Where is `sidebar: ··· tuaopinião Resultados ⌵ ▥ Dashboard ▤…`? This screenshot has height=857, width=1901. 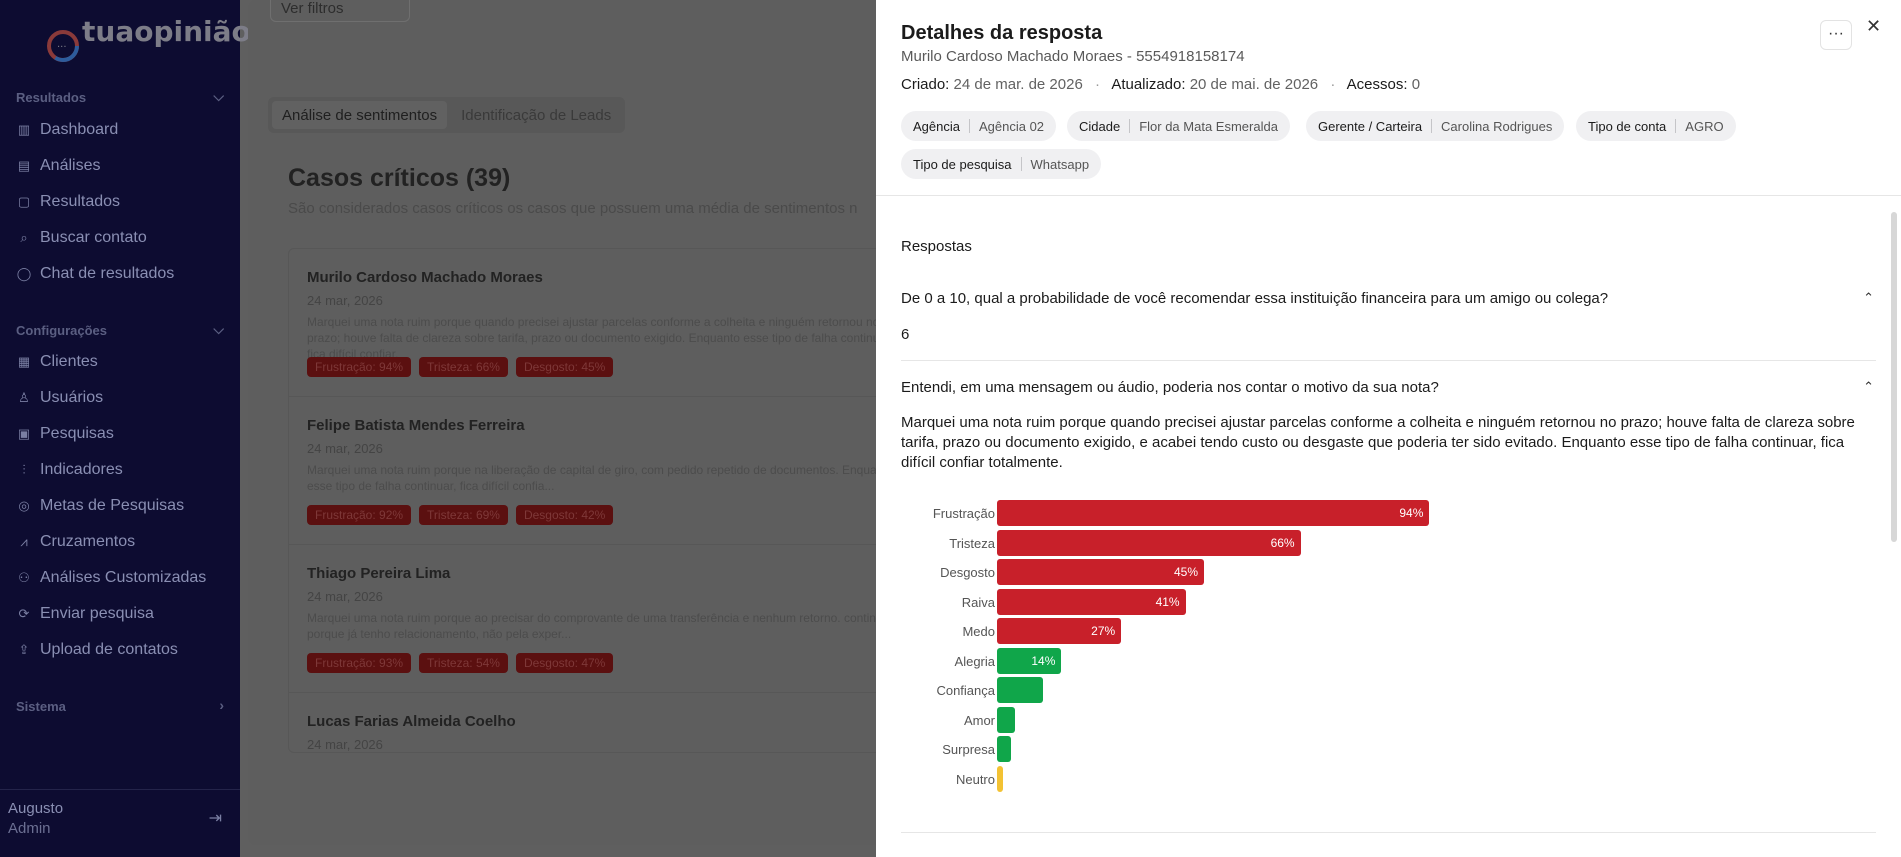
sidebar: ··· tuaopinião Resultados ⌵ ▥ Dashboard ▤… is located at coordinates (125, 428).